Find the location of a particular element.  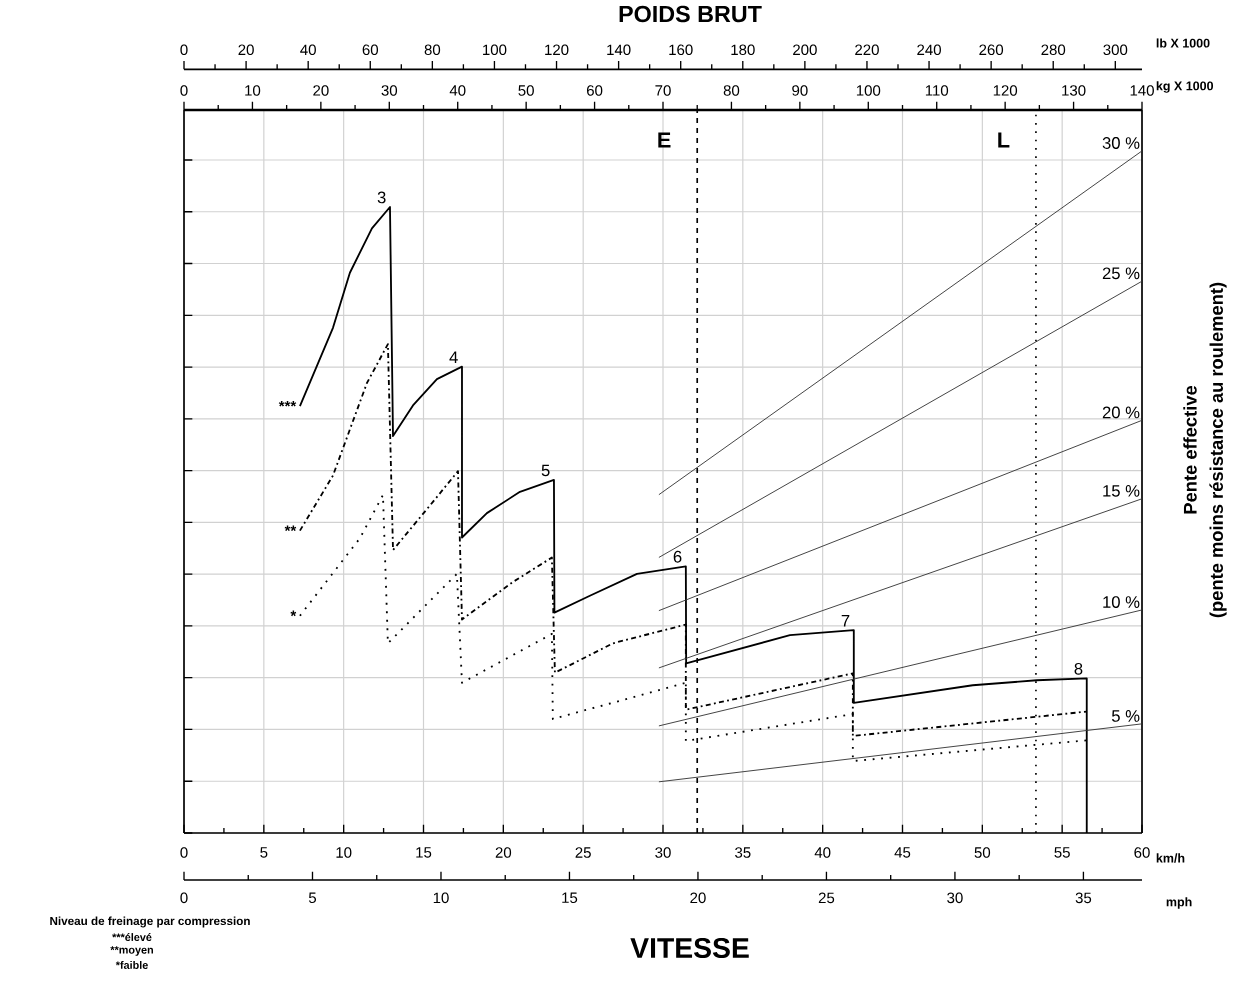

text: (pente moins résistance au roulement) is located at coordinates (1218, 450).